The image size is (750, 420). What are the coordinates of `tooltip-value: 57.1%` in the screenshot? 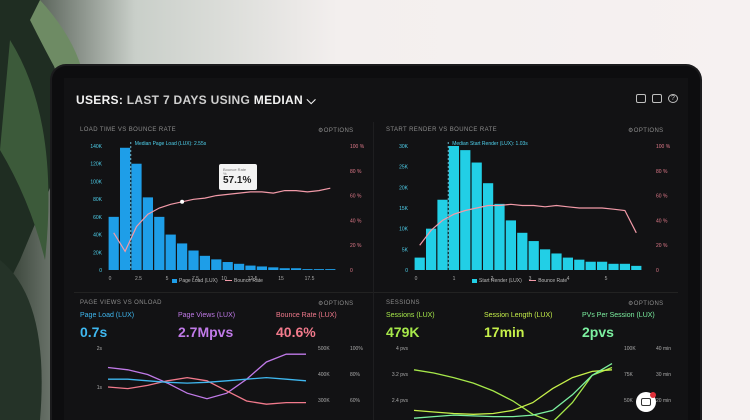 It's located at (237, 180).